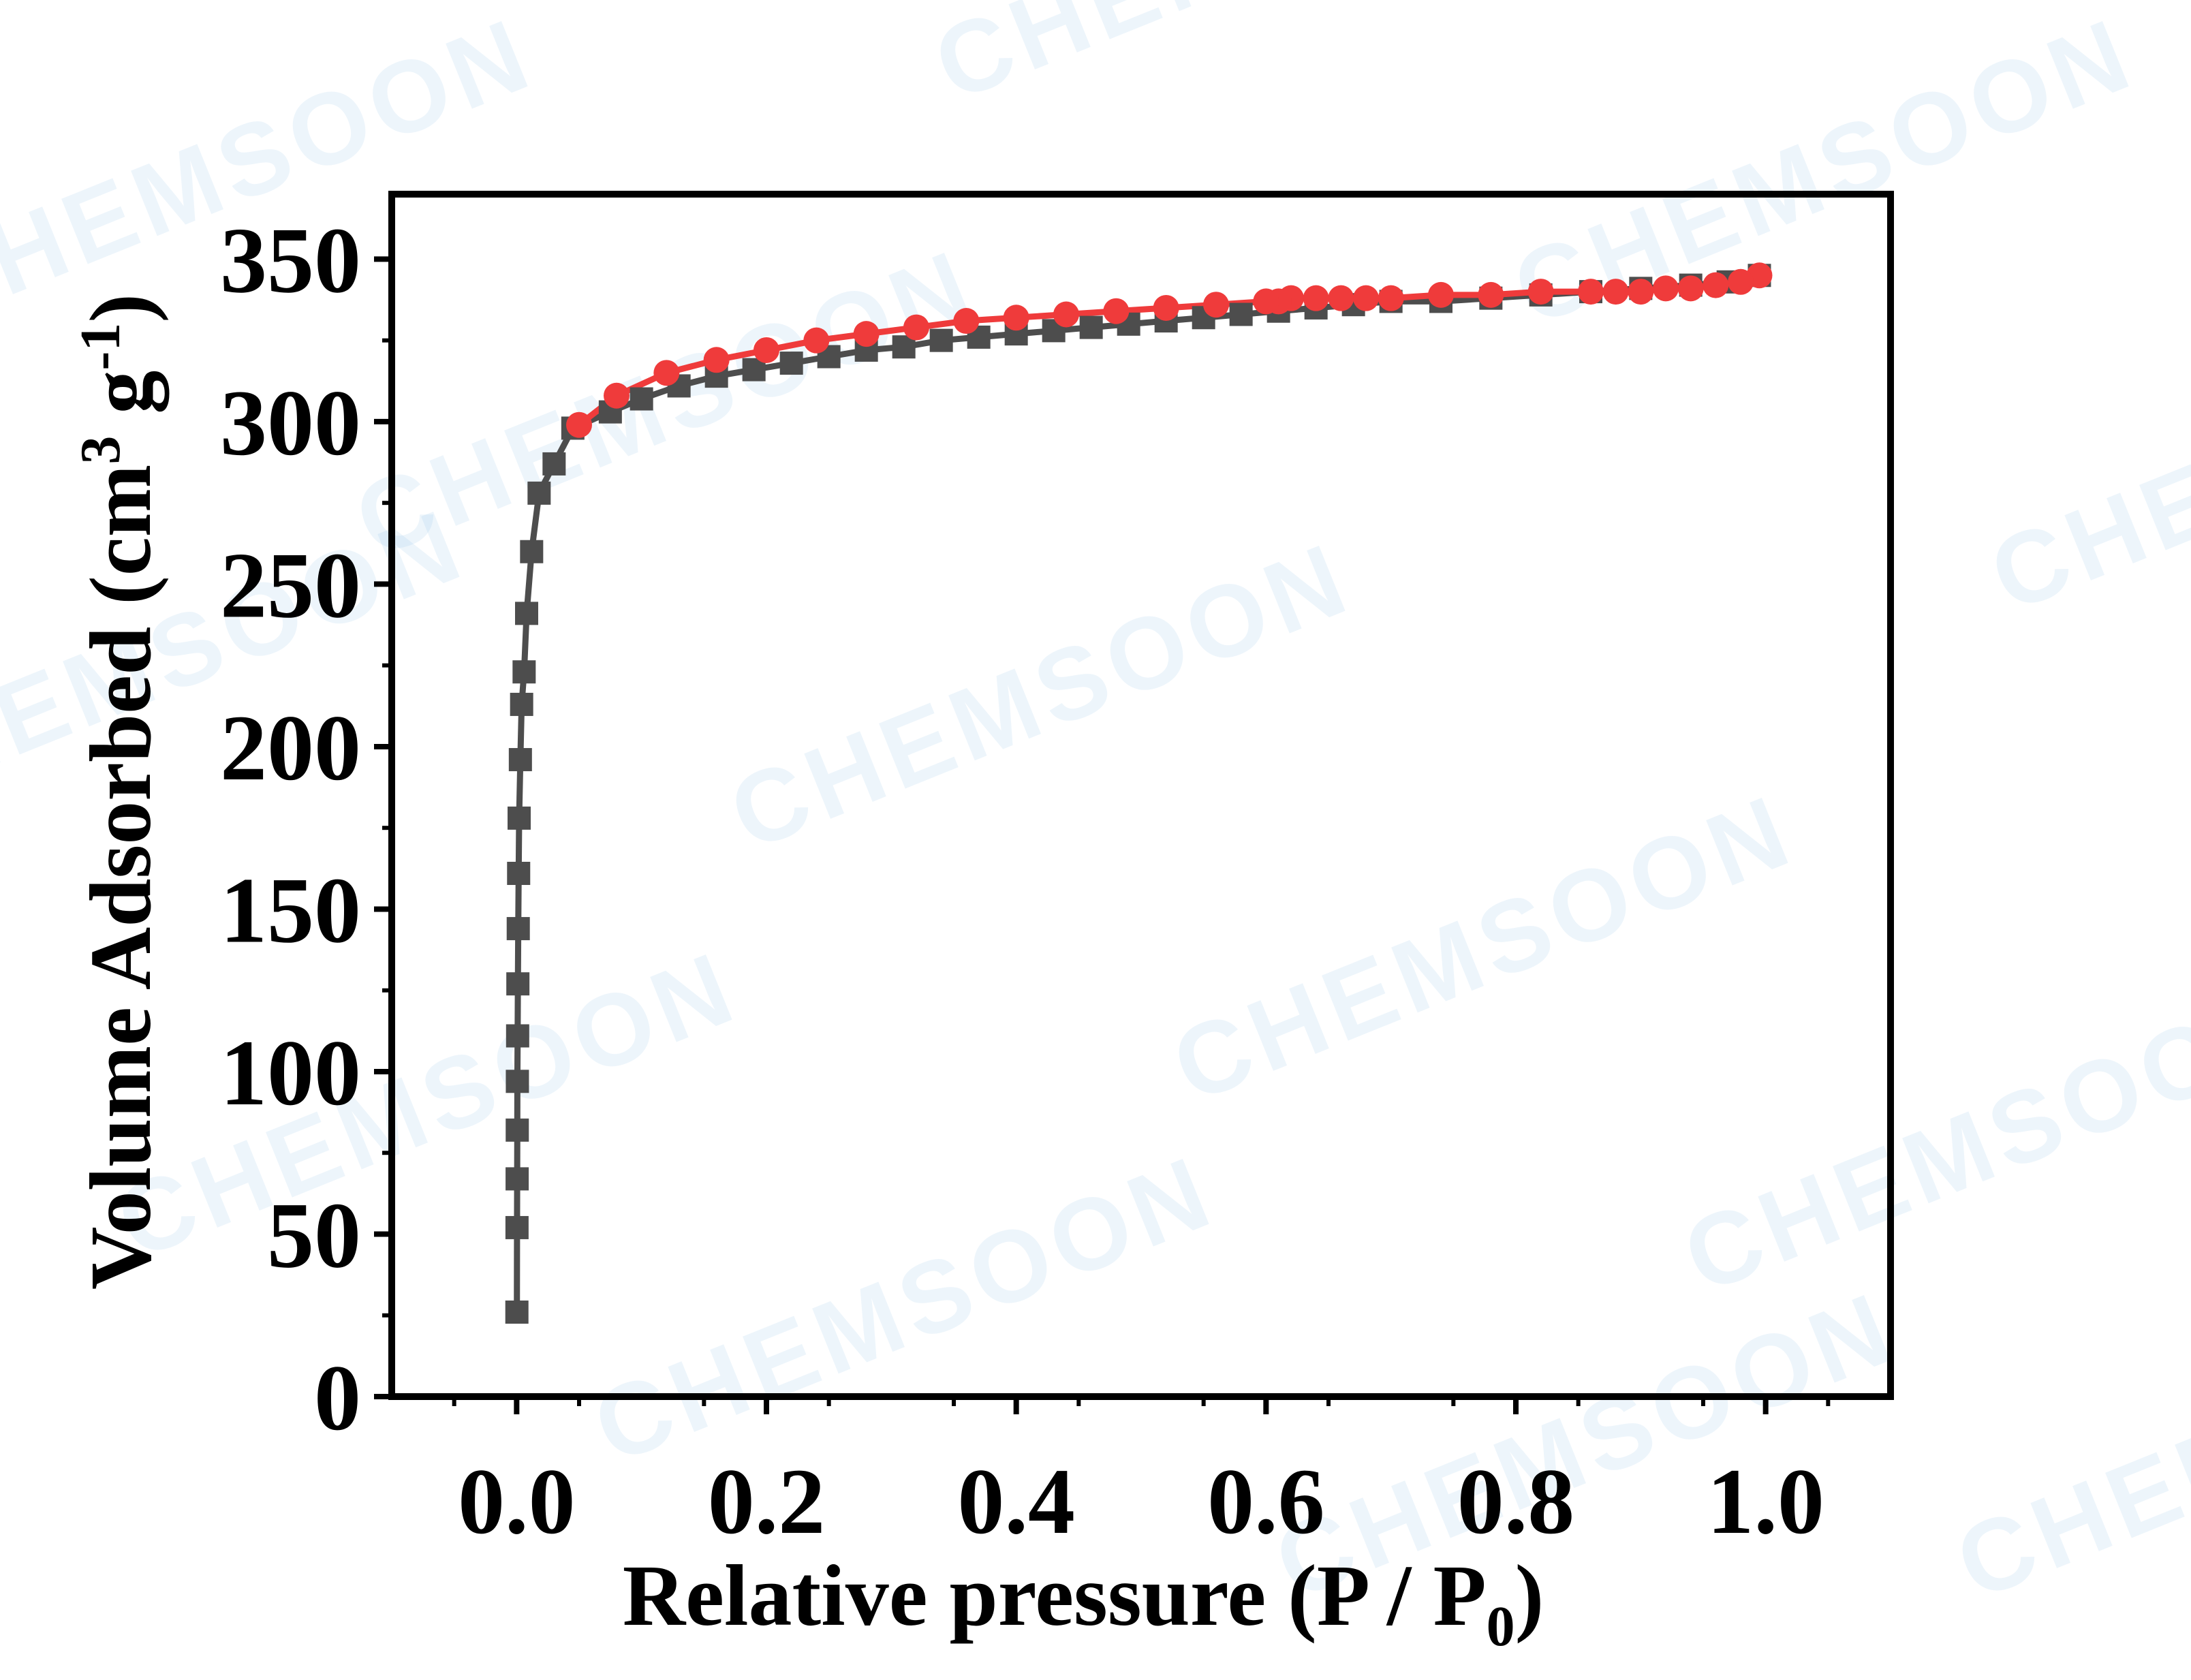 Image resolution: width=2191 pixels, height=1680 pixels. What do you see at coordinates (290, 423) in the screenshot?
I see `y-tick-label: 300` at bounding box center [290, 423].